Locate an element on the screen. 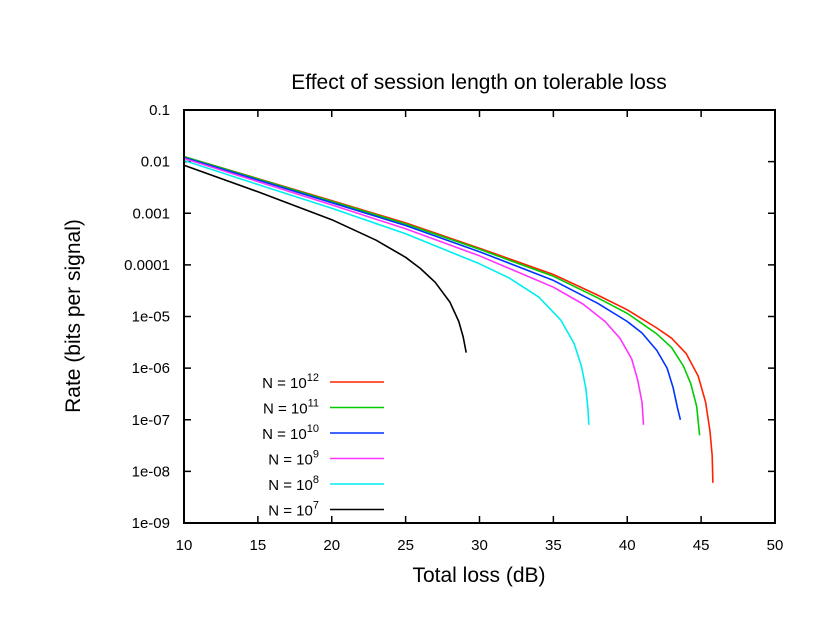  legend-label: N = 107 is located at coordinates (293, 510).